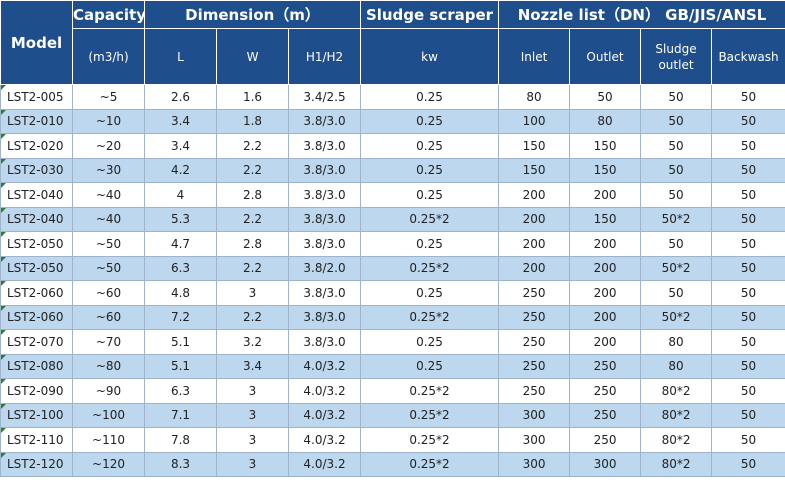 This screenshot has width=785, height=501. Describe the element at coordinates (252, 244) in the screenshot. I see `cell-width: 2.8` at that location.